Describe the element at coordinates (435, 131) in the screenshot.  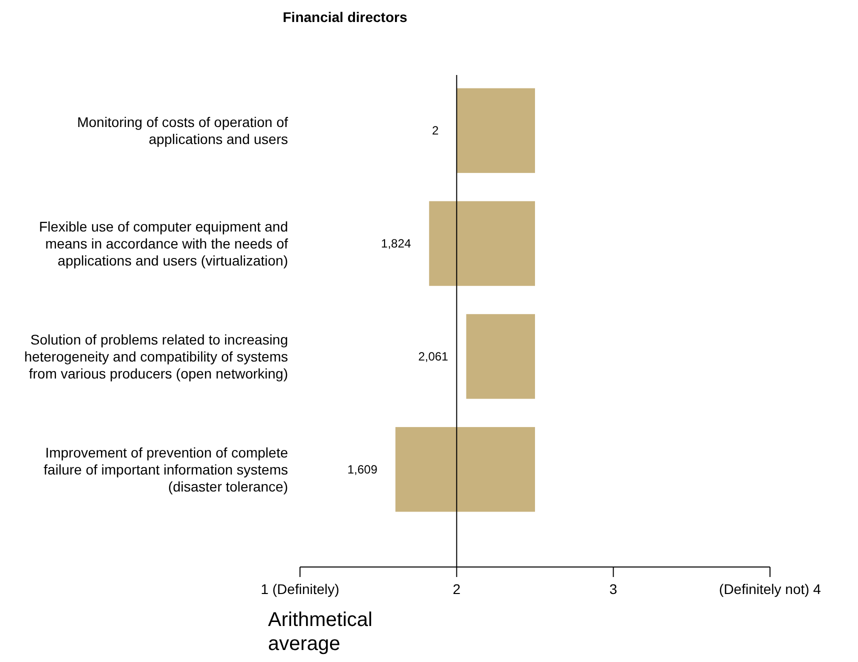
I see `annotation: 2` at that location.